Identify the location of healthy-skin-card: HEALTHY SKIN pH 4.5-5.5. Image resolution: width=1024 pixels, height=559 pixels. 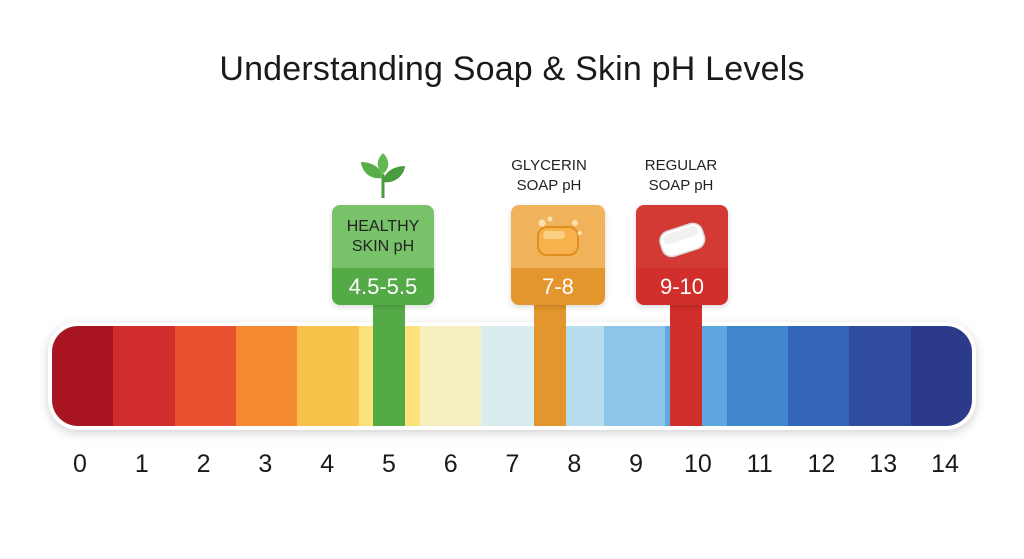
(383, 255).